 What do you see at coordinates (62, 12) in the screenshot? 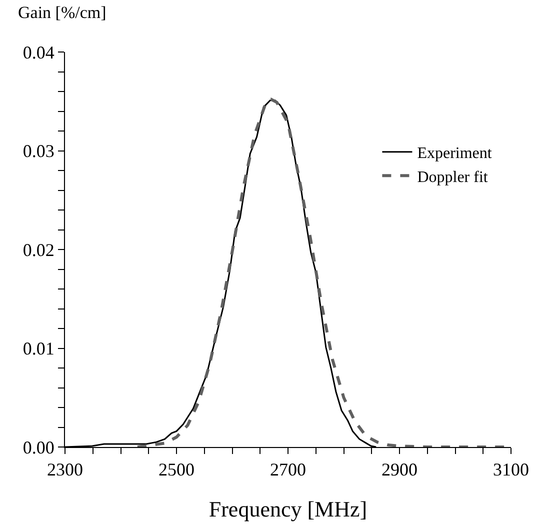
I see `y-axis-title: Gain [%/cm]` at bounding box center [62, 12].